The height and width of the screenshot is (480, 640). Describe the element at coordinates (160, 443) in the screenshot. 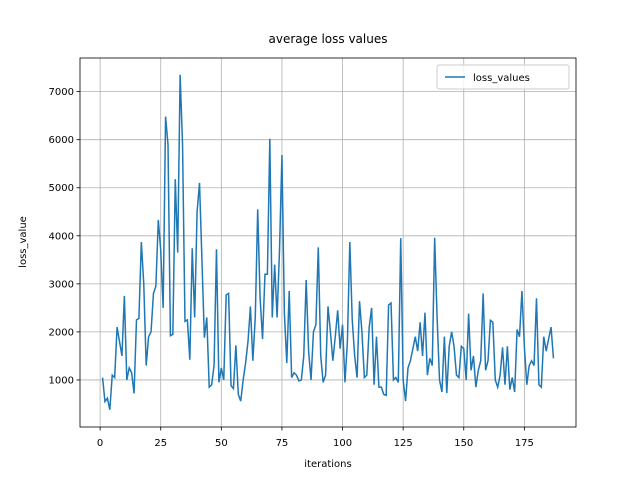

I see `x-tick-label: 25` at that location.